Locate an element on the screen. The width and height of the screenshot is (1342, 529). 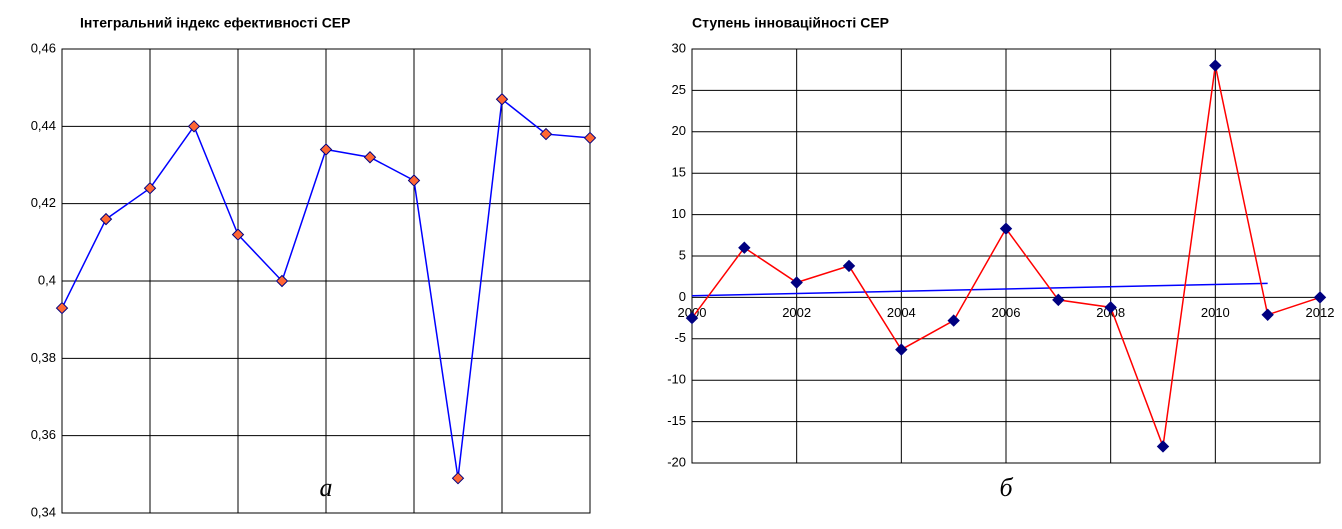
y-tick-label: 0,36 is located at coordinates (43, 434).